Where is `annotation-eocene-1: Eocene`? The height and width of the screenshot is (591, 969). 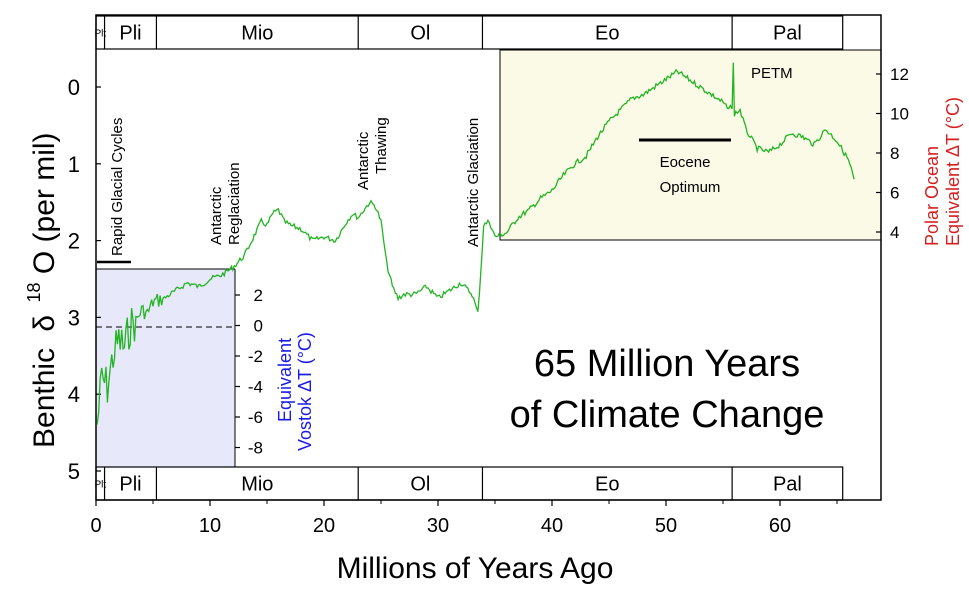 annotation-eocene-1: Eocene is located at coordinates (685, 162).